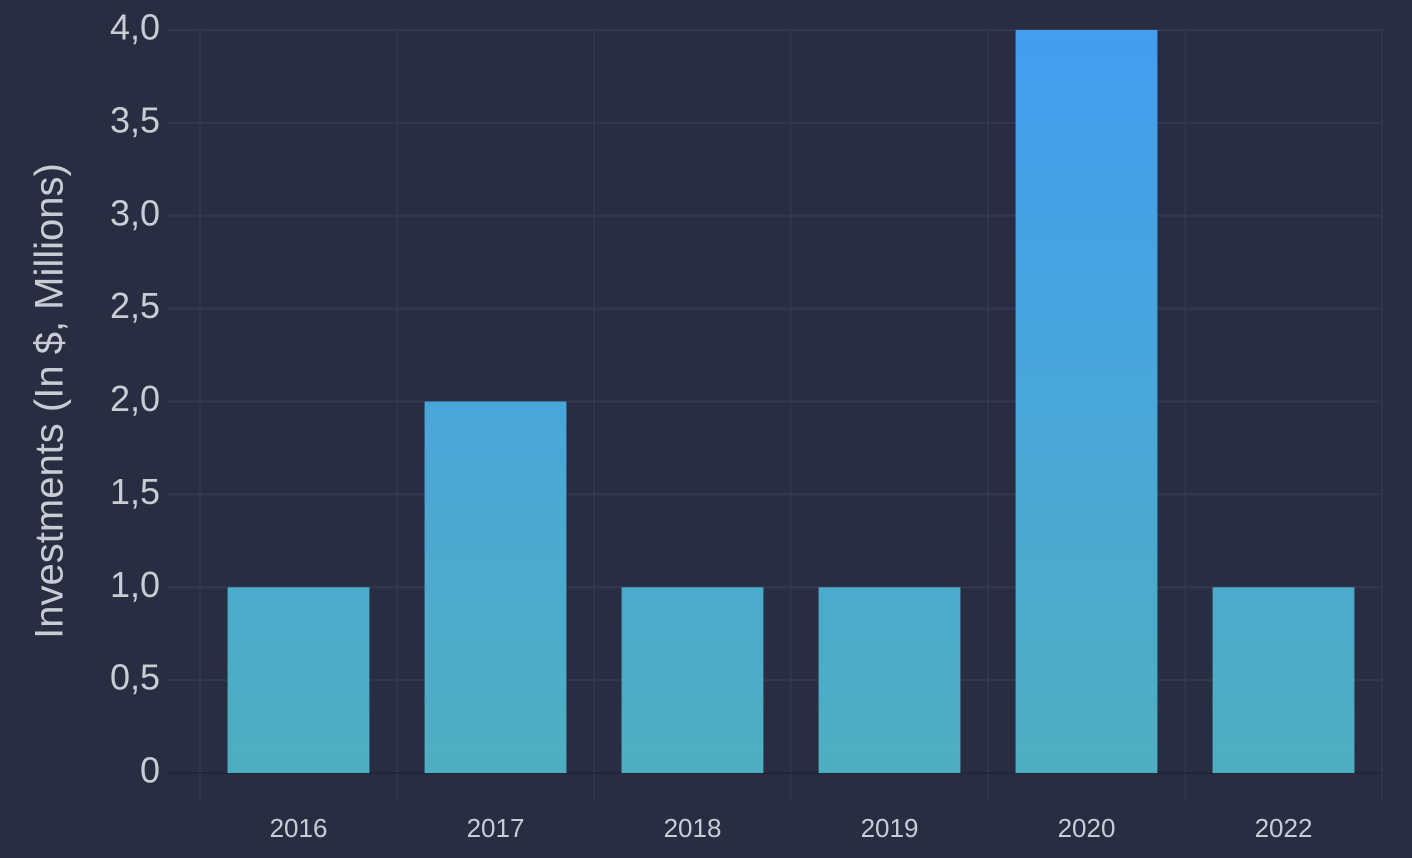  I want to click on y-tick-label: 3,0, so click(135, 212).